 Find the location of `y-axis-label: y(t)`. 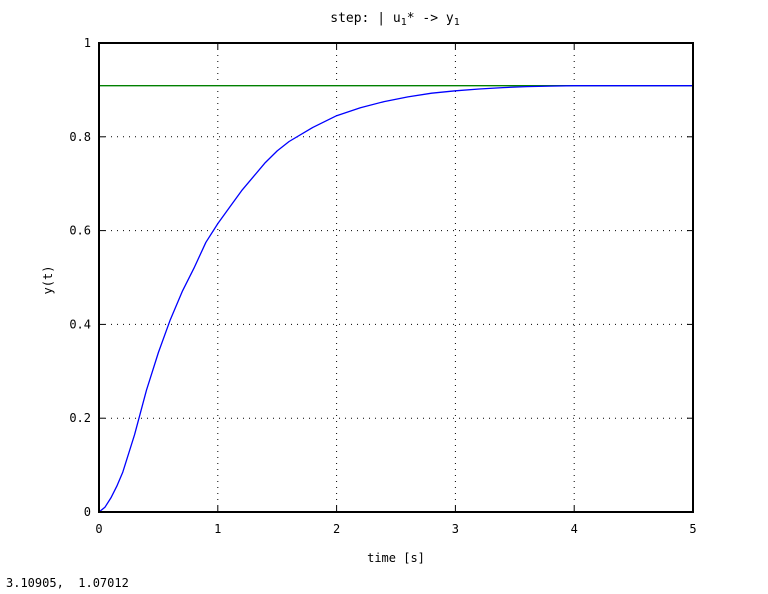

y-axis-label: y(t) is located at coordinates (48, 280).